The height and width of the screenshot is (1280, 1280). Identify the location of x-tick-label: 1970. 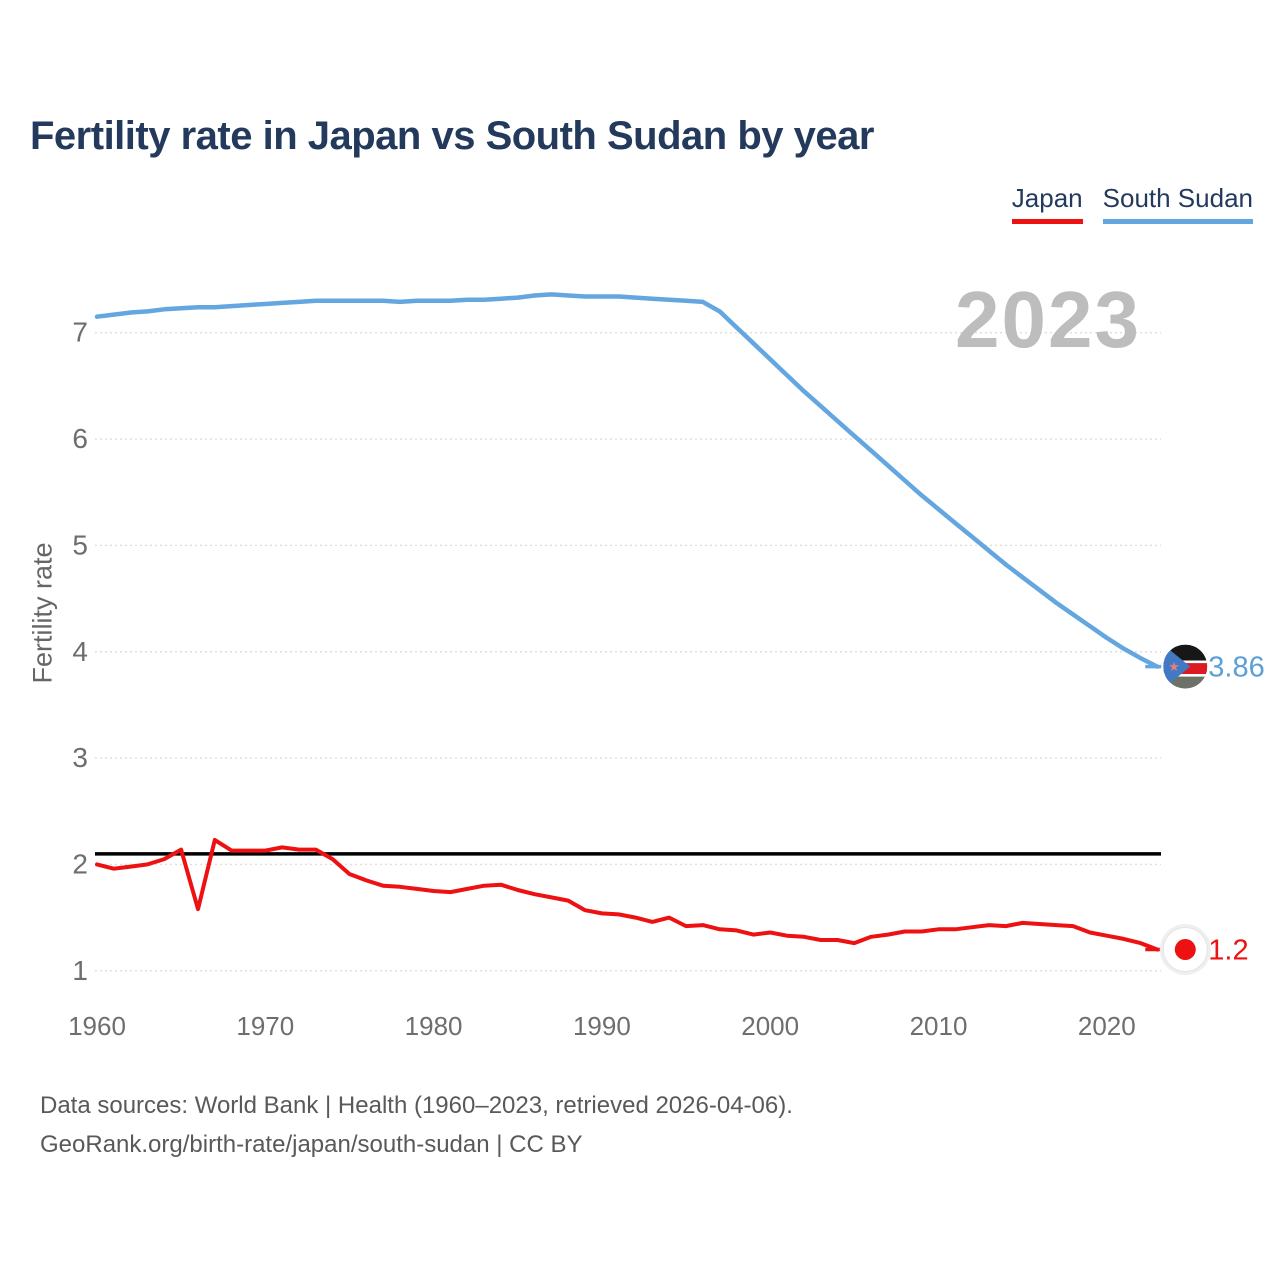
(265, 1026).